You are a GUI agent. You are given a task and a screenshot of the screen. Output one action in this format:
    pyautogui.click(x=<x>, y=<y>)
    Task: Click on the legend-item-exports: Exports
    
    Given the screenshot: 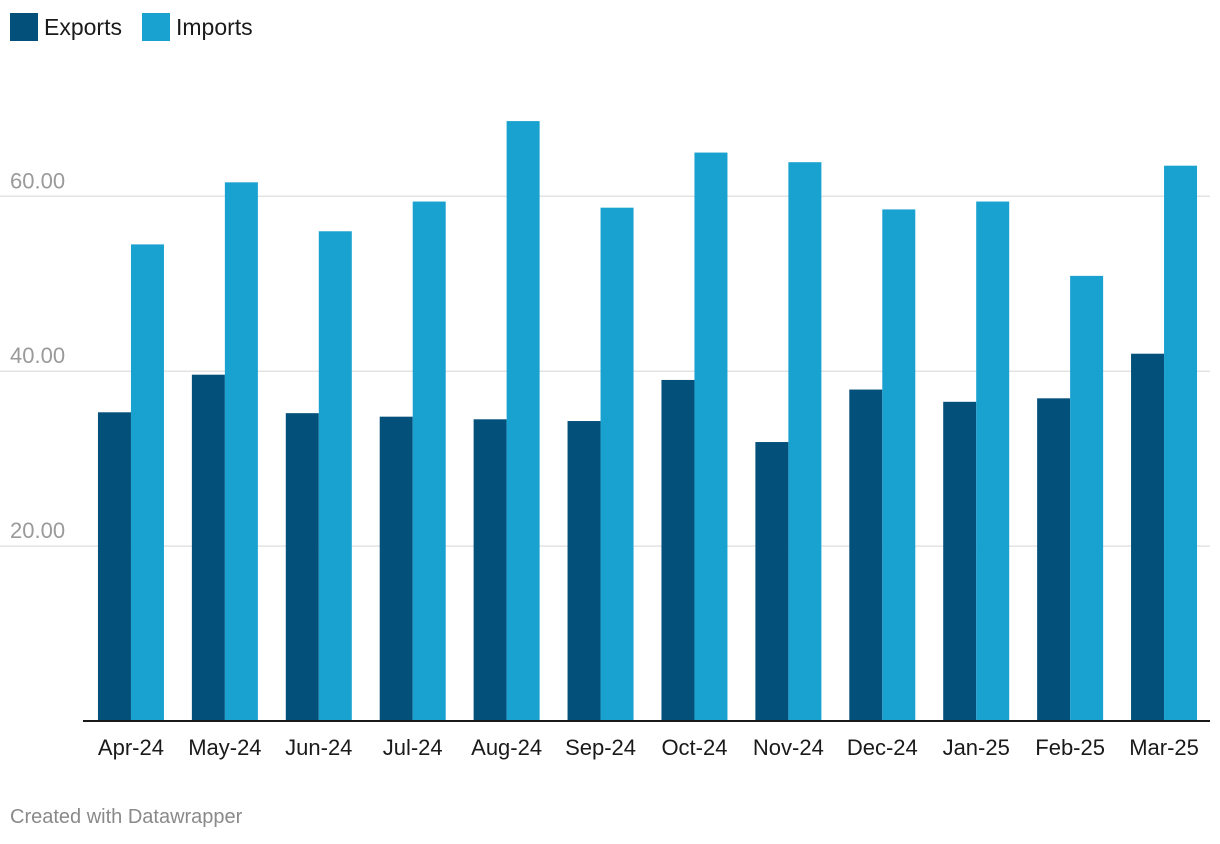 What is the action you would take?
    pyautogui.click(x=66, y=27)
    